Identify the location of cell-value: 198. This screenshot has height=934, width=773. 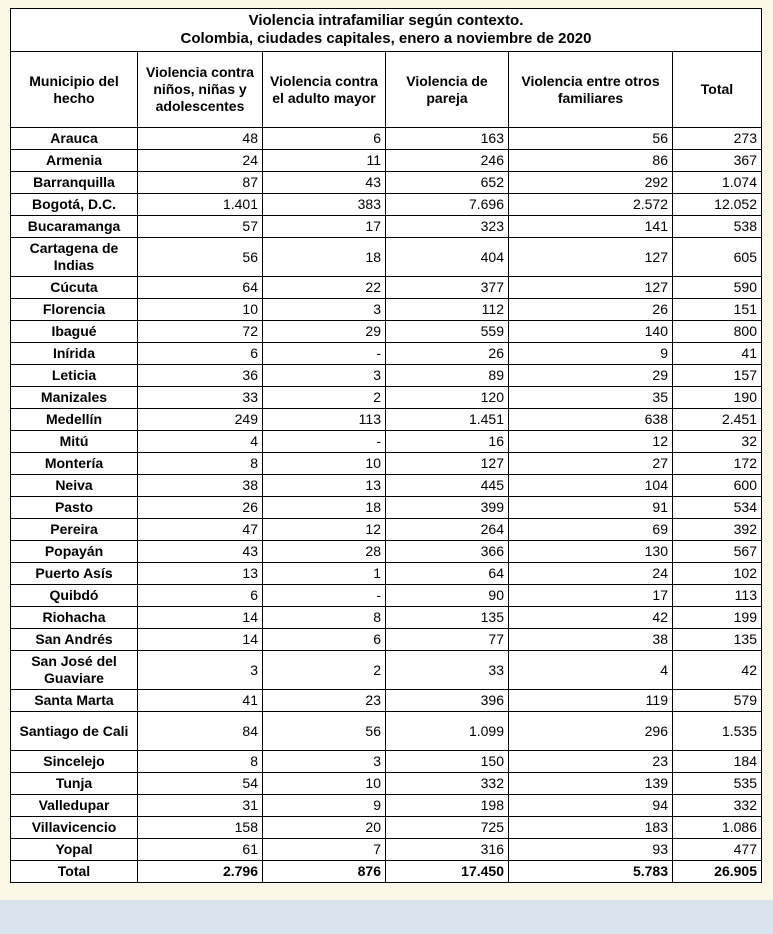
(447, 805).